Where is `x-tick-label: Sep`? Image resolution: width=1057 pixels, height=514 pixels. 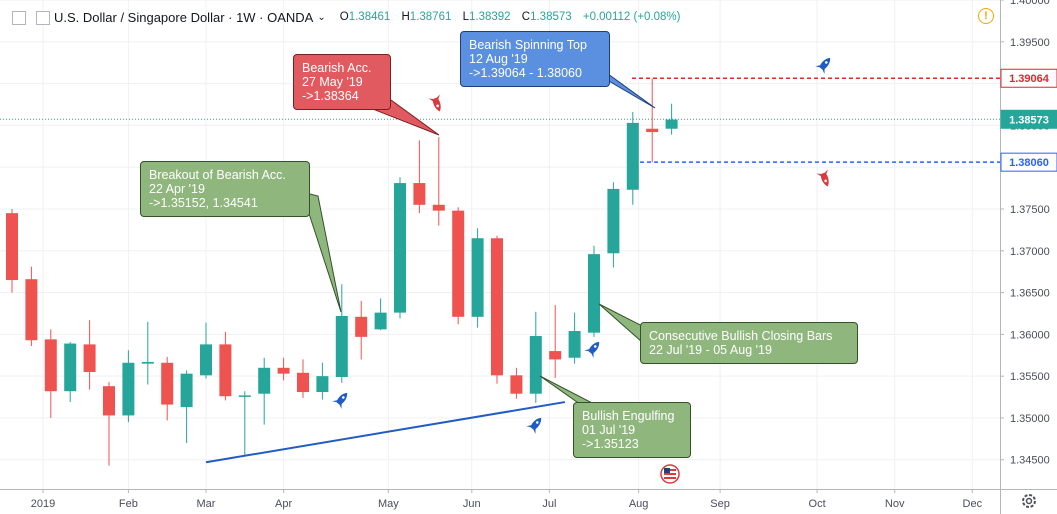
x-tick-label: Sep is located at coordinates (720, 504).